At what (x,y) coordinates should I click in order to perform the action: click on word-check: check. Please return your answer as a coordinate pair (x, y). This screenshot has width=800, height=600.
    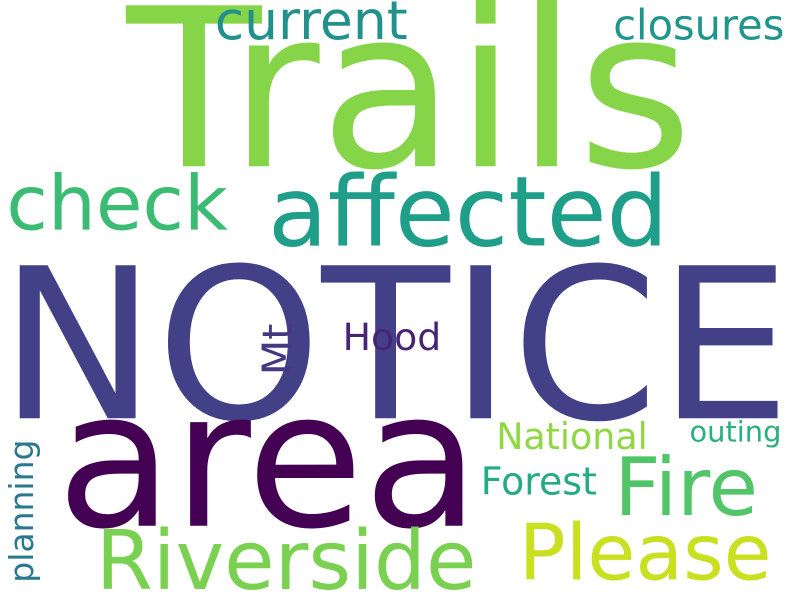
    Looking at the image, I should click on (117, 203).